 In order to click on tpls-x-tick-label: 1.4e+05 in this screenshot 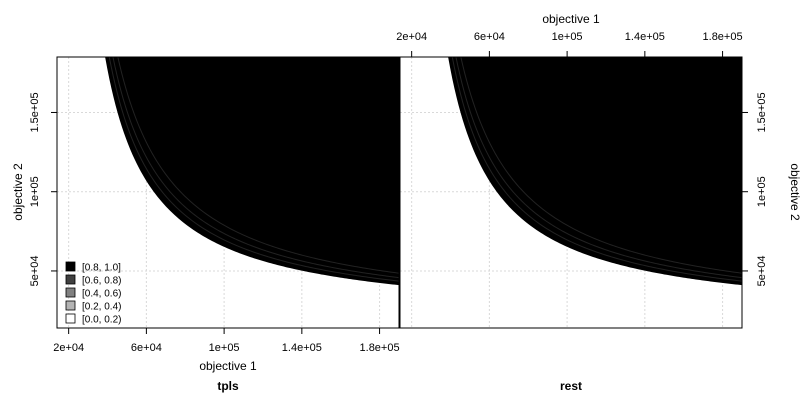, I will do `click(302, 348)`.